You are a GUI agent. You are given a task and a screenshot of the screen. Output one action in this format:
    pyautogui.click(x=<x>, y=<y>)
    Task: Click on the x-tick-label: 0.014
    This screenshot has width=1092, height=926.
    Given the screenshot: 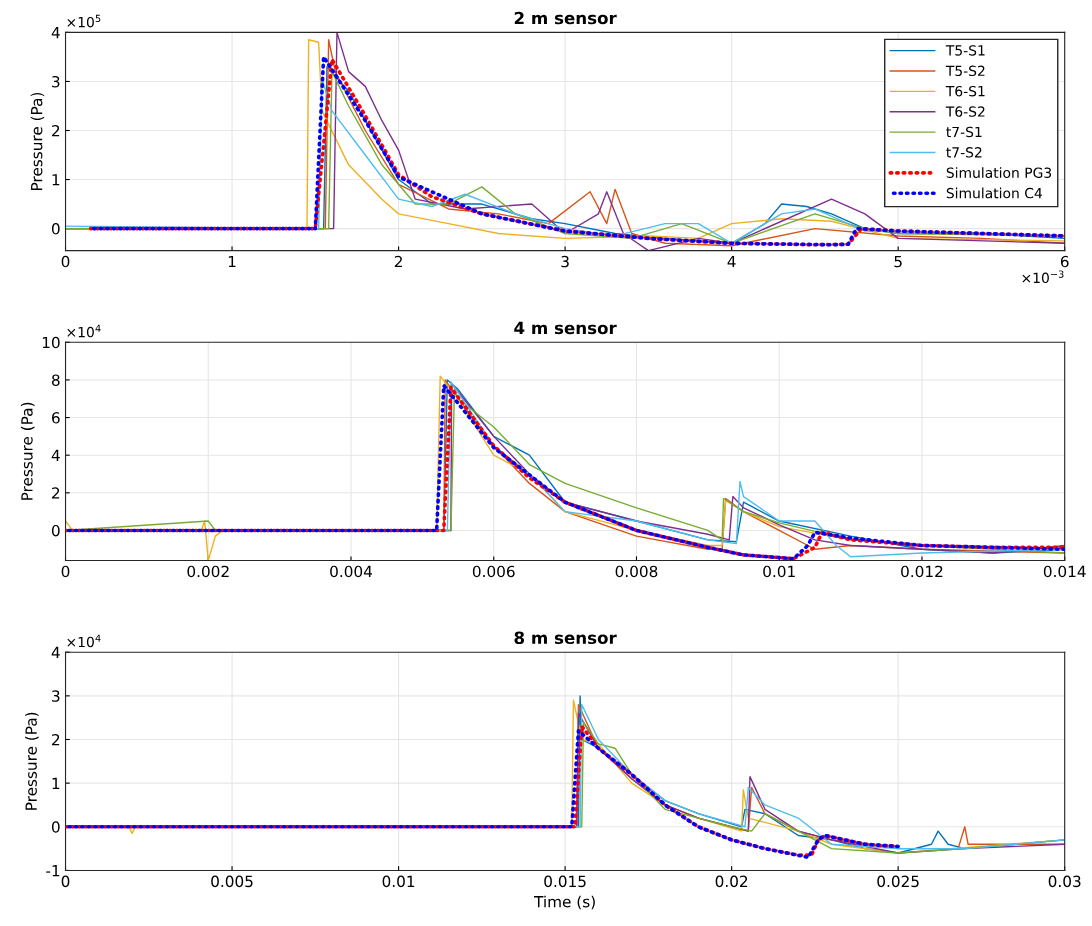 What is the action you would take?
    pyautogui.click(x=1064, y=571)
    